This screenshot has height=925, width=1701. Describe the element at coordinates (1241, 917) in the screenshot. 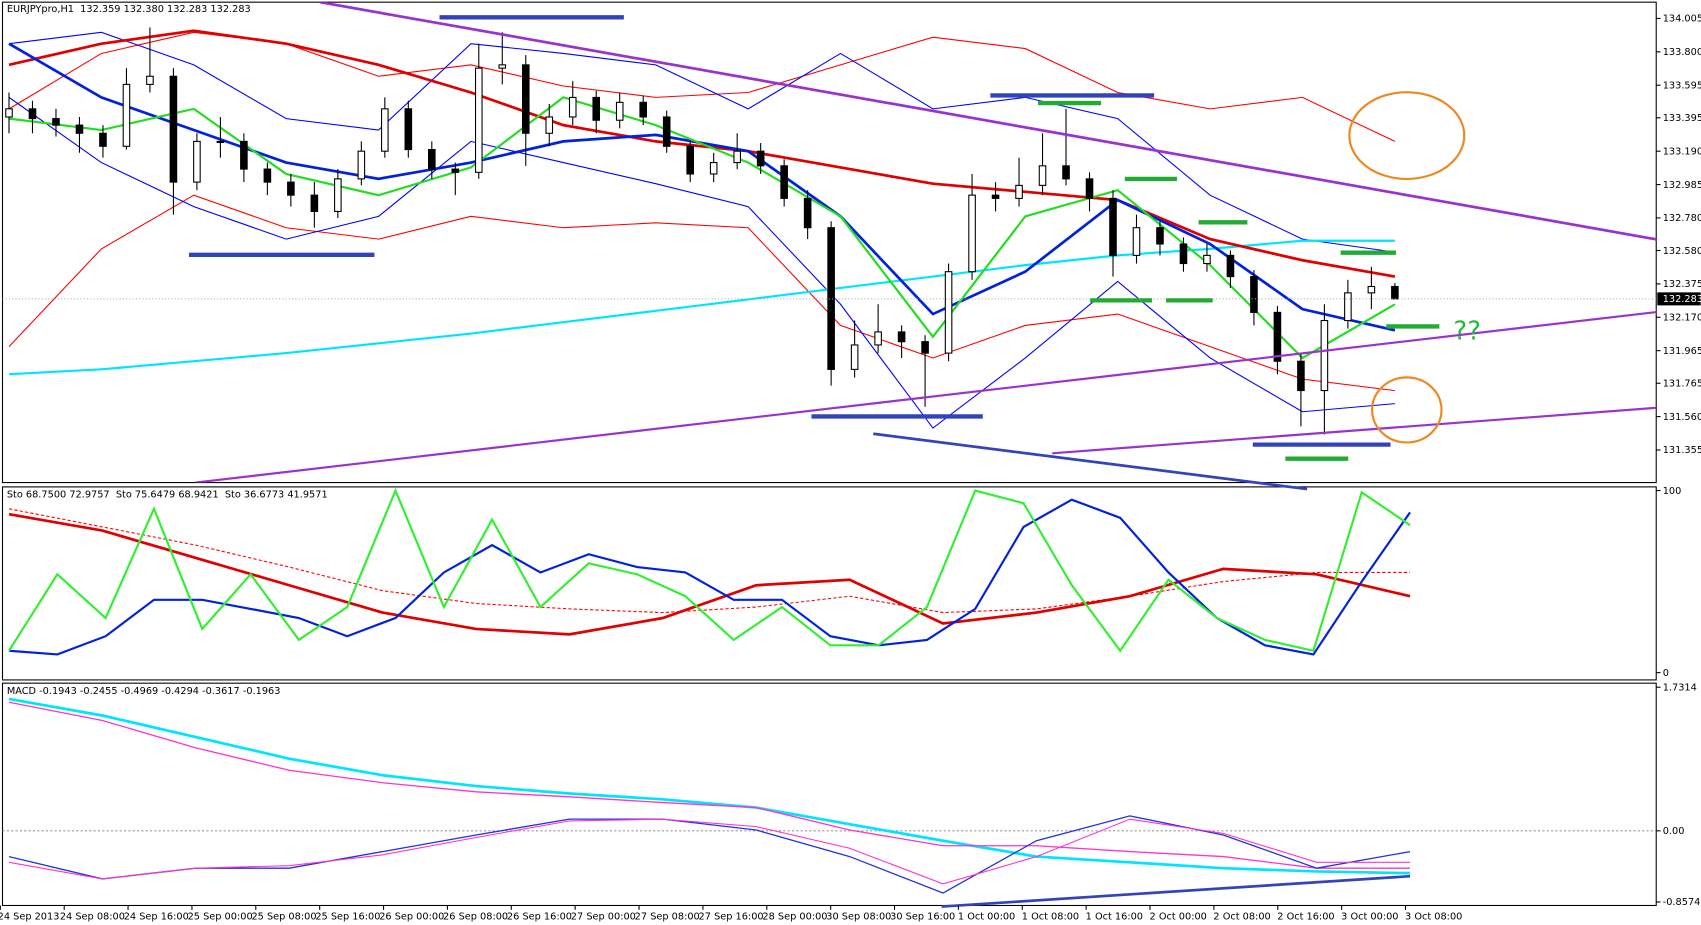

I see `x-tick-label: 2 Oct 08:00` at that location.